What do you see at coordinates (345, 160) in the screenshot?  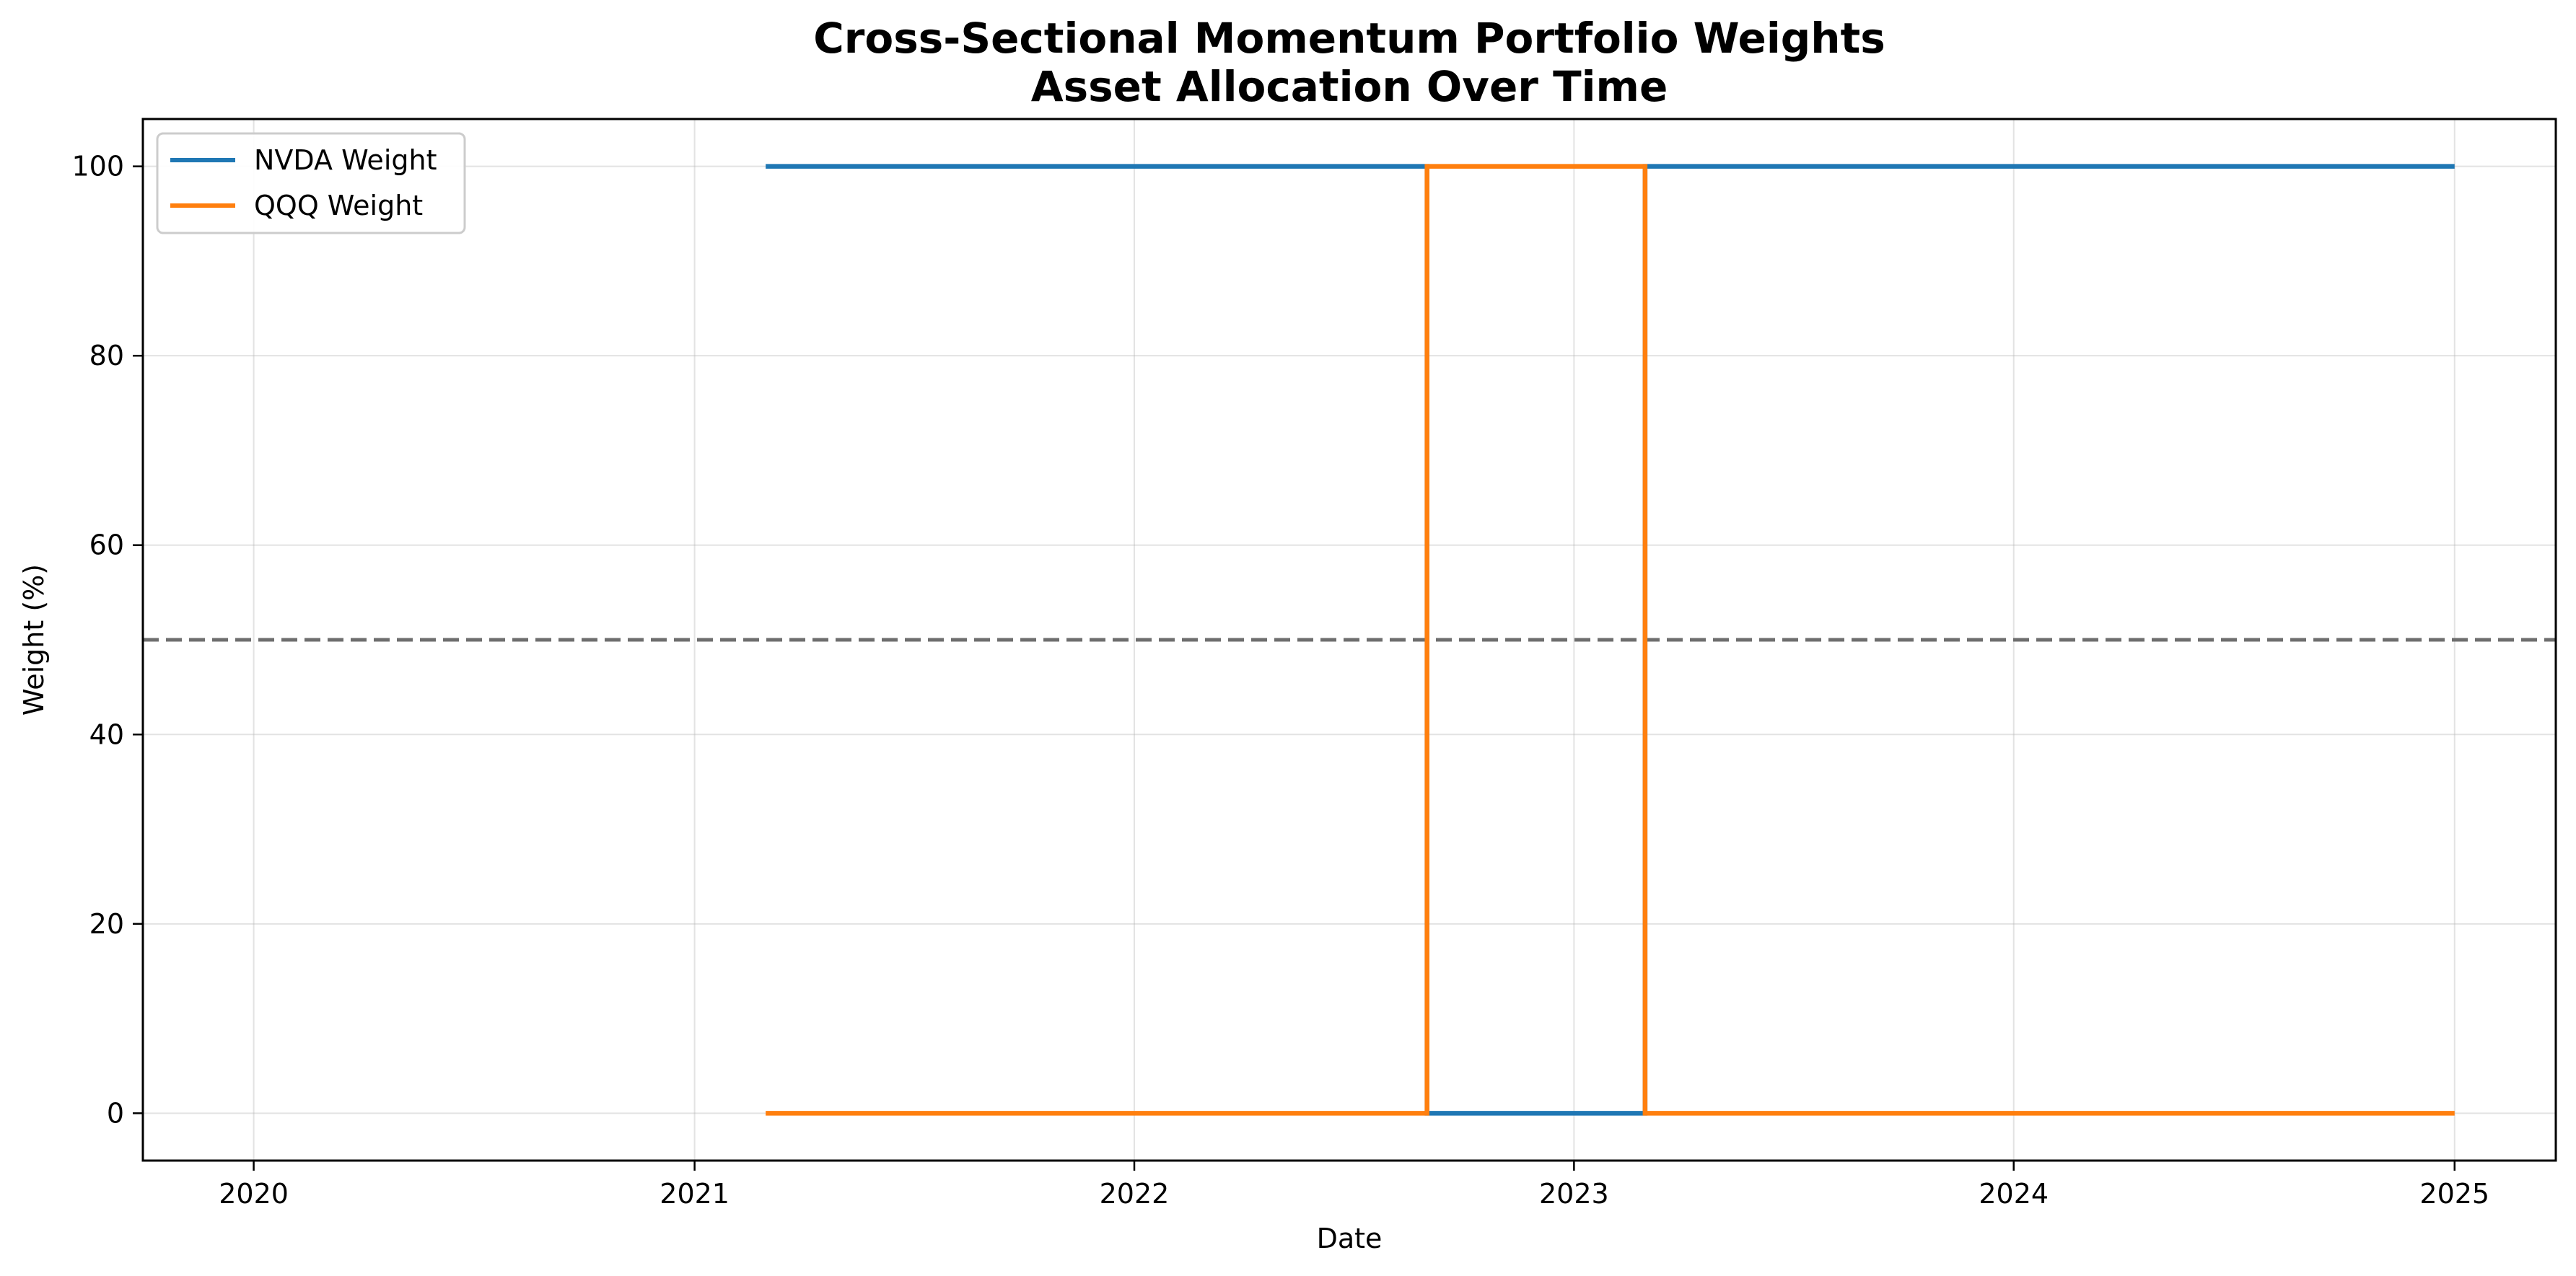 I see `legend-label-nvda: NVDA Weight` at bounding box center [345, 160].